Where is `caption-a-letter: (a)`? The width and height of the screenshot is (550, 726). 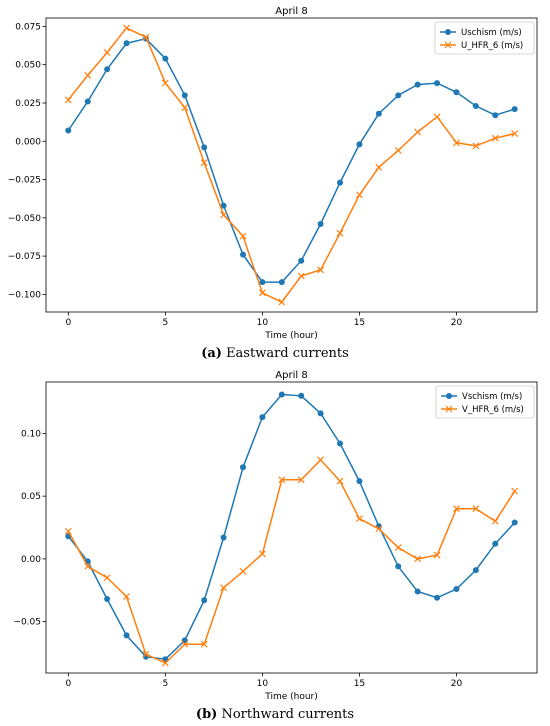
caption-a-letter: (a) is located at coordinates (211, 353).